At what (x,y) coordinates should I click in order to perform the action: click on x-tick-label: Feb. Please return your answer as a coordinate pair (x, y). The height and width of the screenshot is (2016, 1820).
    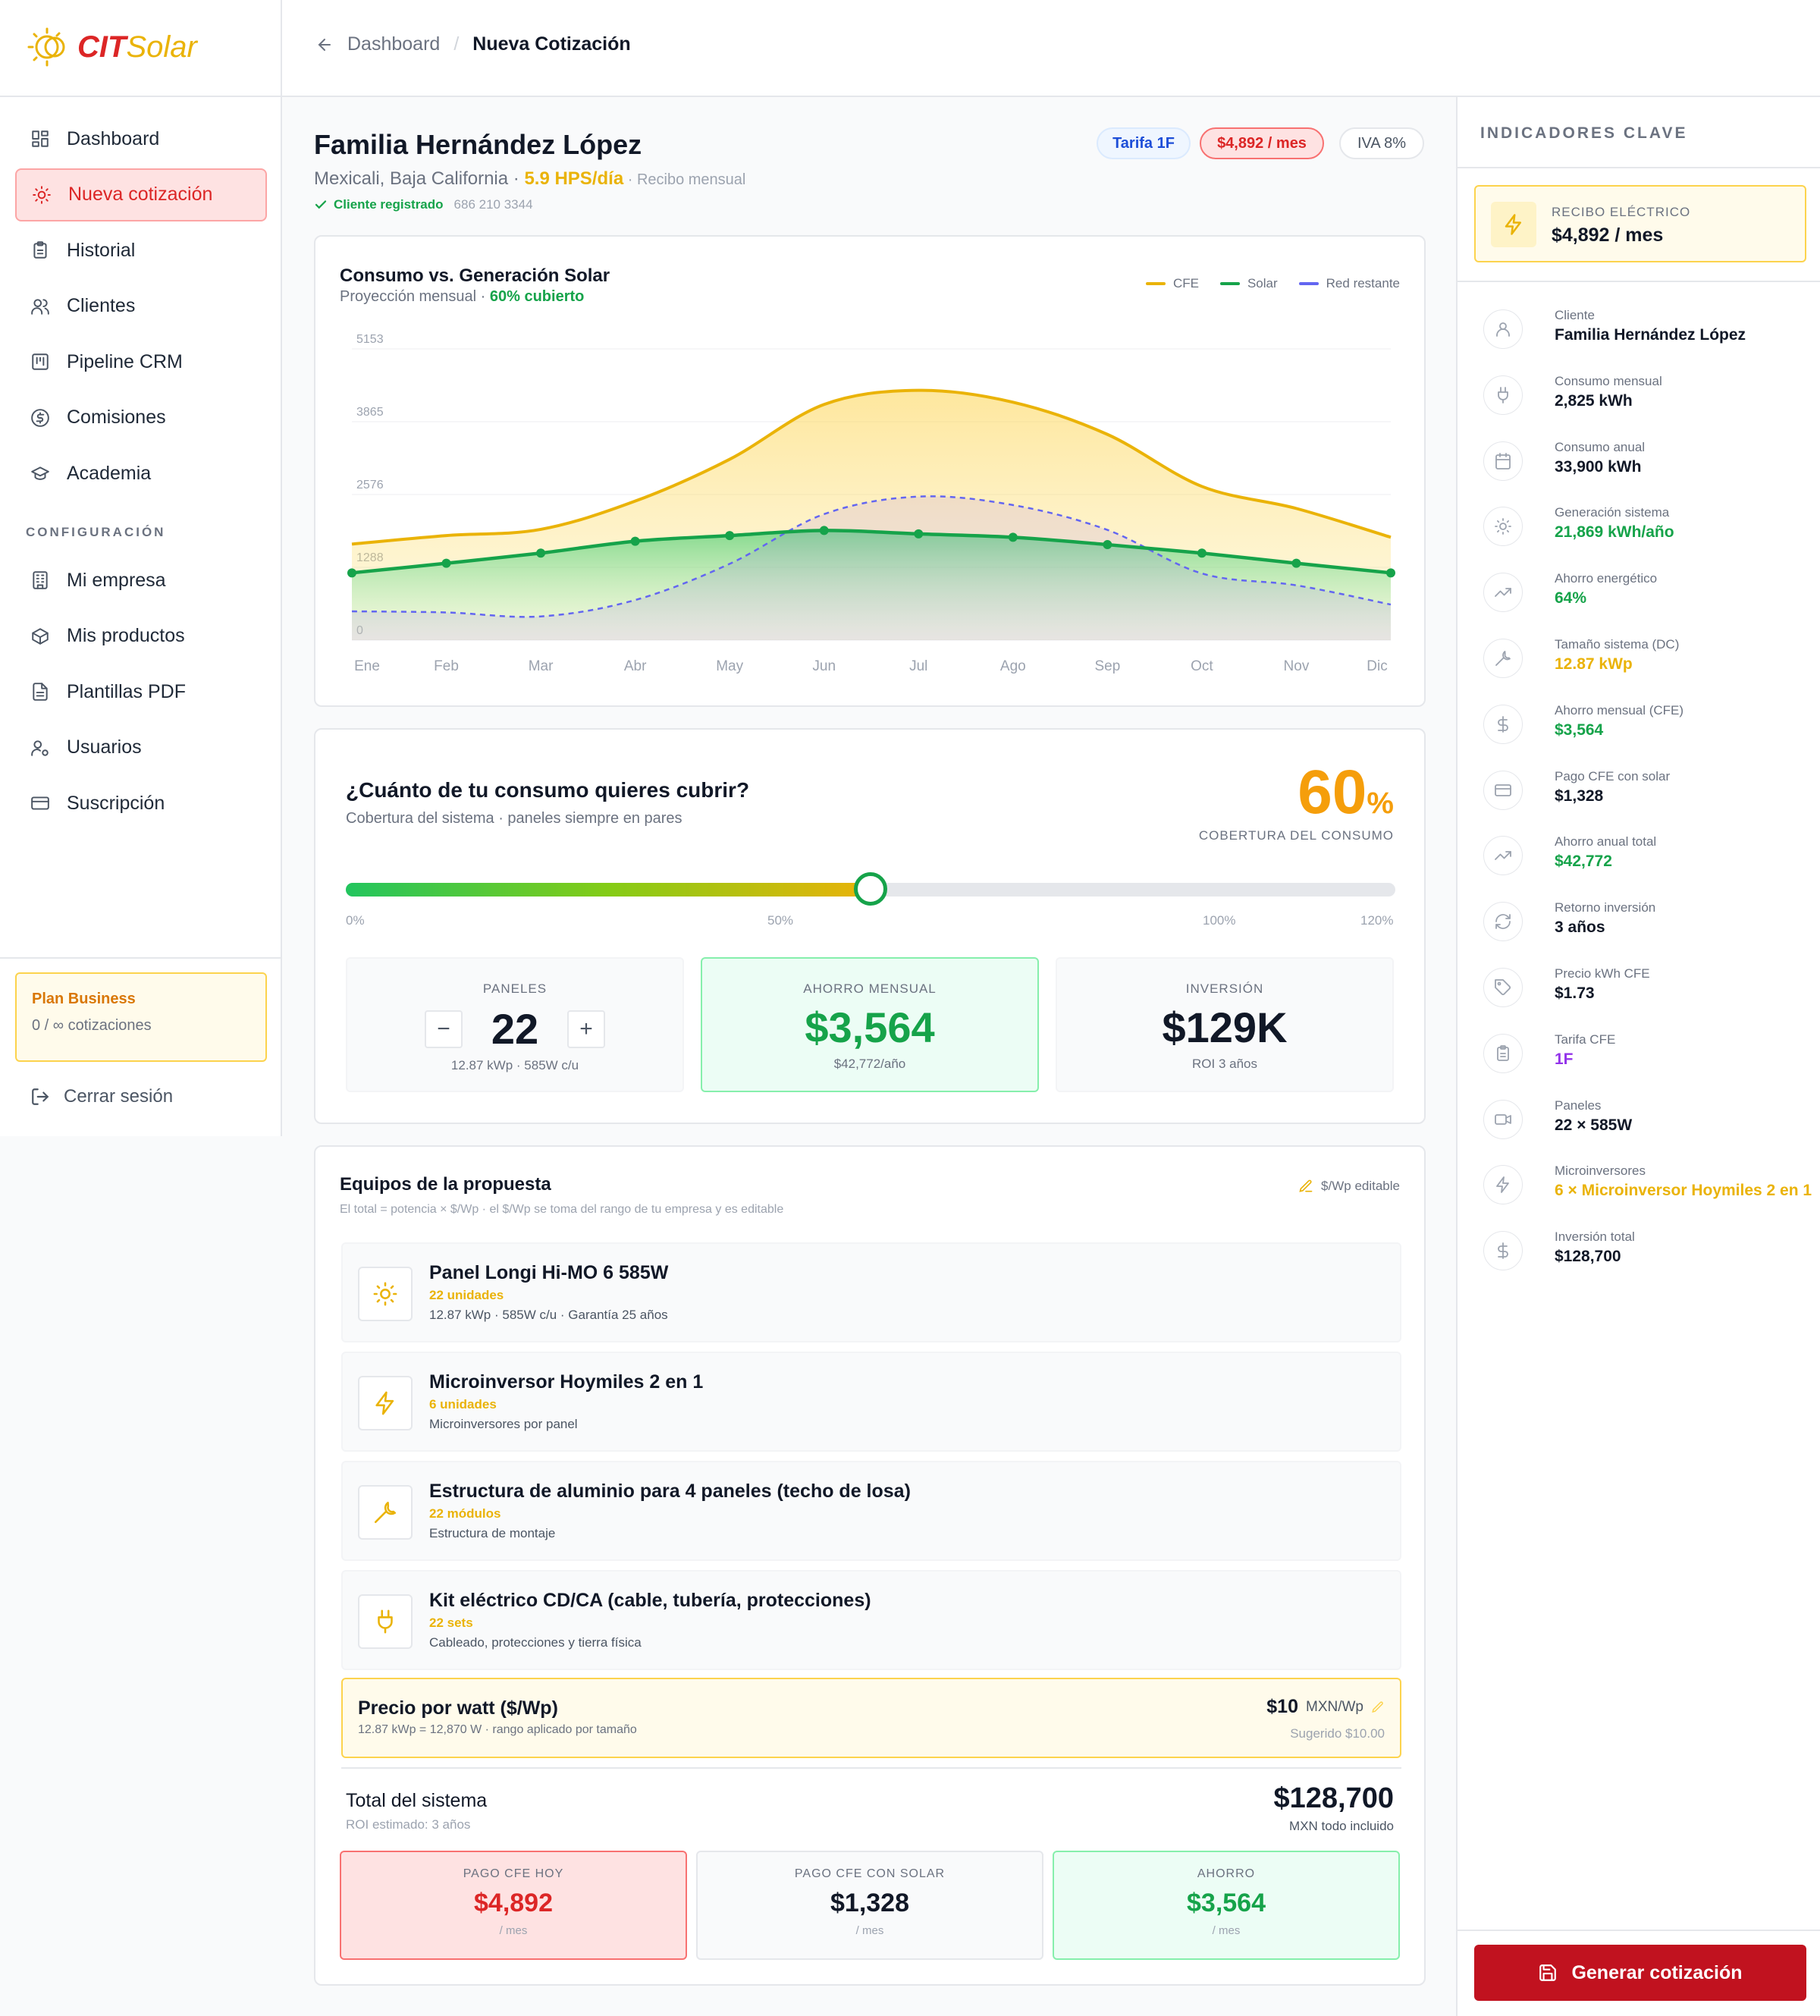
    Looking at the image, I should click on (446, 666).